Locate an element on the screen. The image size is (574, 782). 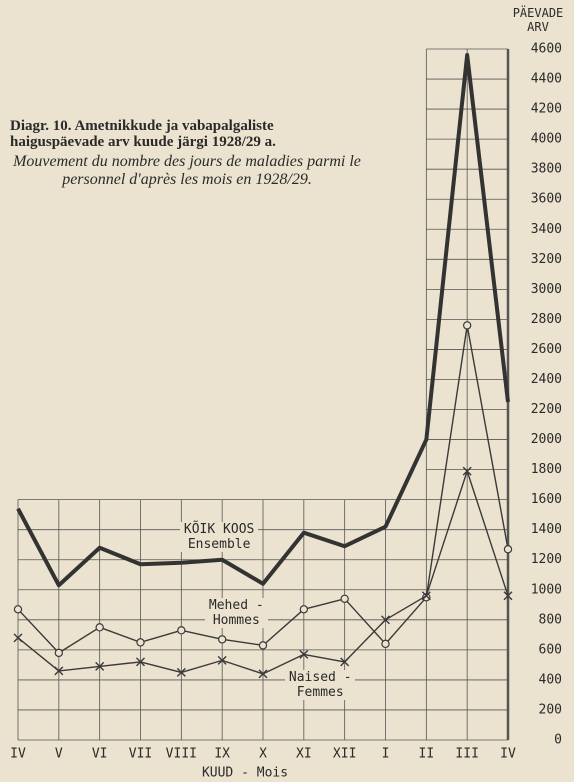
y-tick-label: 4400 is located at coordinates (546, 79).